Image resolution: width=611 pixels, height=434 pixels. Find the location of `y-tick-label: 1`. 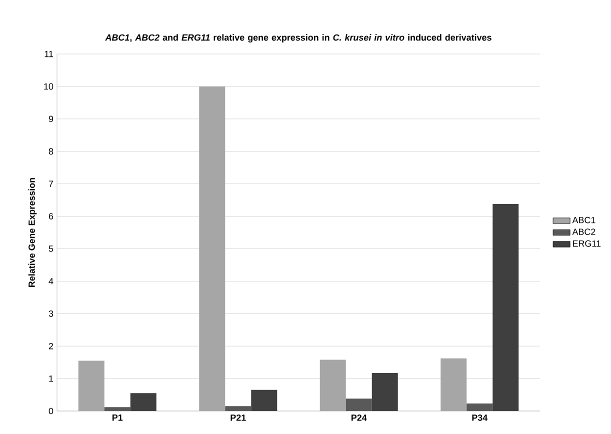

y-tick-label: 1 is located at coordinates (51, 378).